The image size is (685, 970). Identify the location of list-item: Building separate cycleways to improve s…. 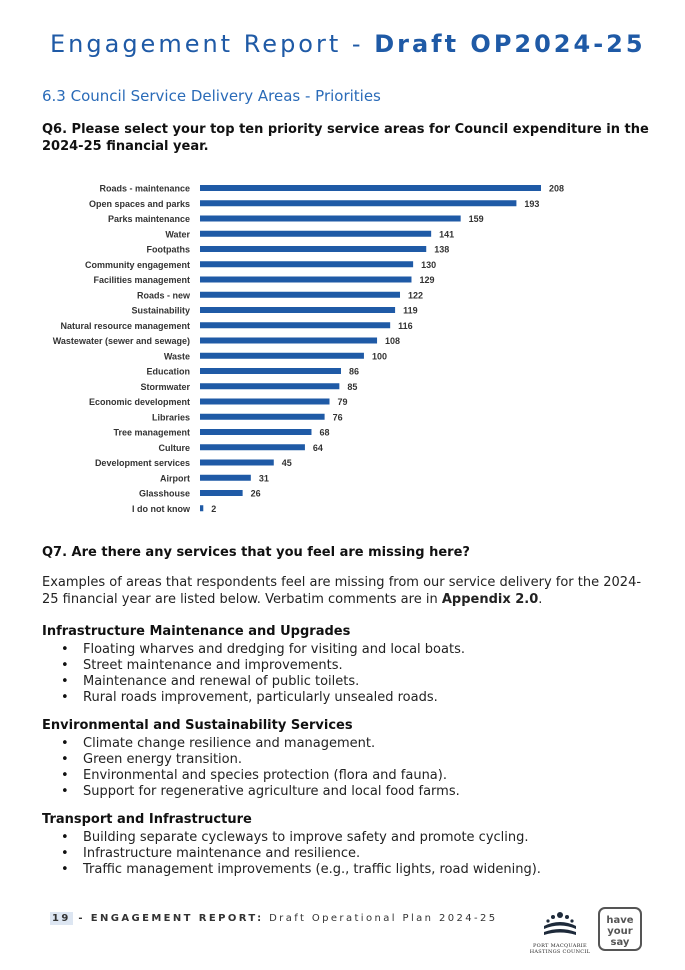
(351, 838).